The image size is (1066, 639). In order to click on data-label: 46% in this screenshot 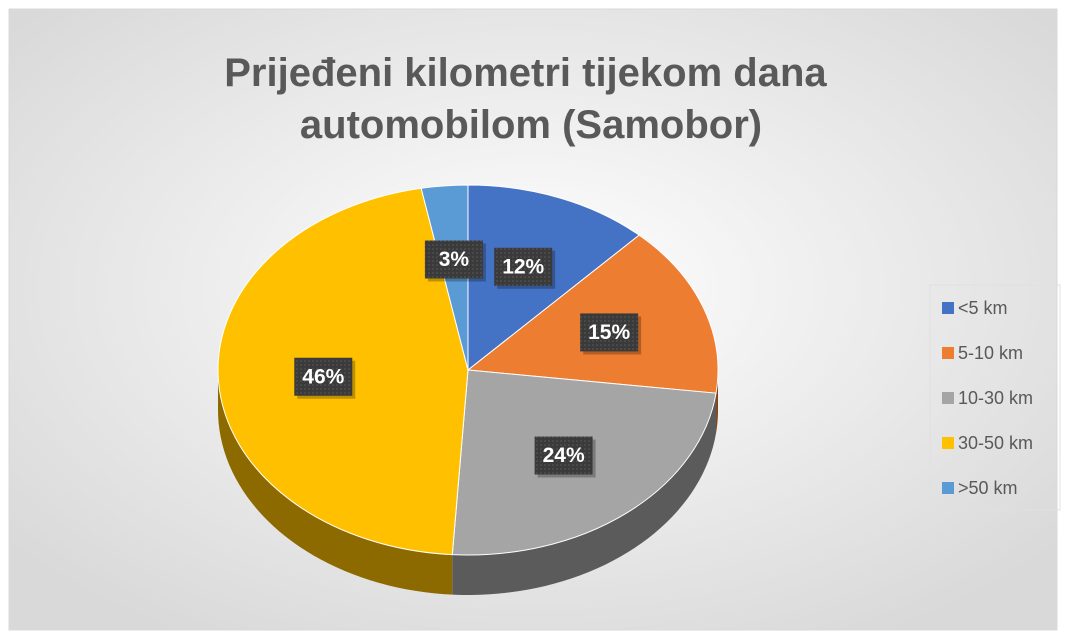, I will do `click(323, 376)`.